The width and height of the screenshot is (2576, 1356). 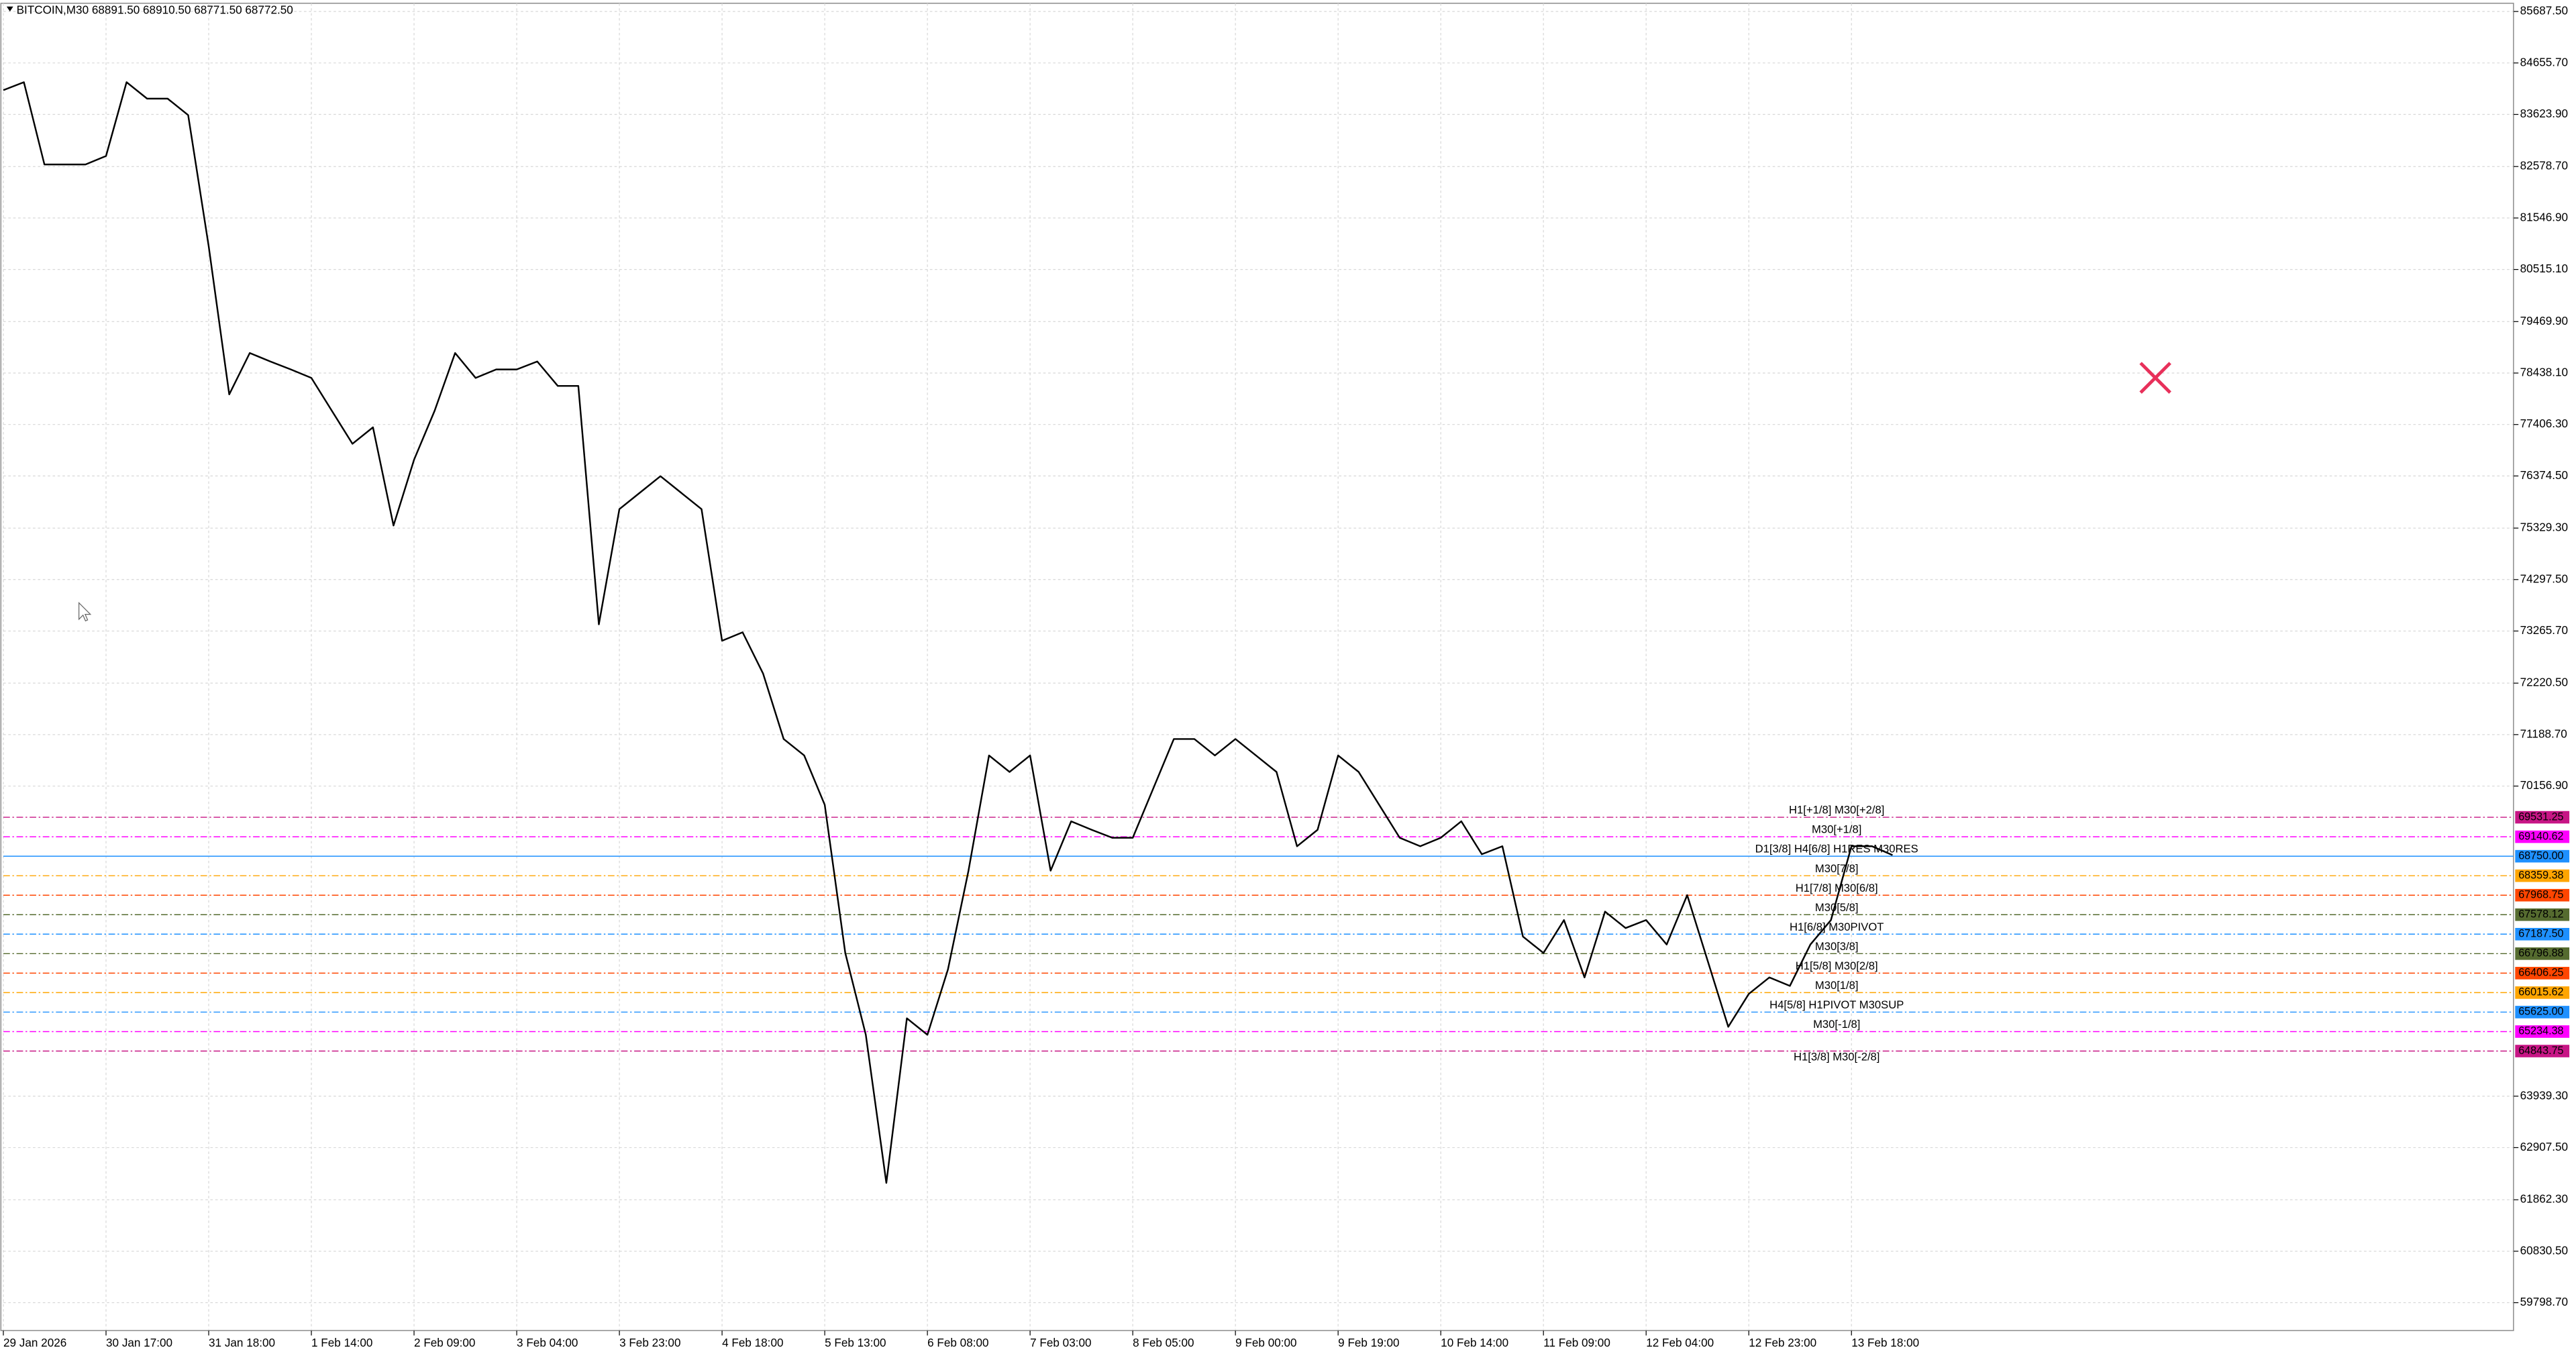 I want to click on level-price-label: 68359.38, so click(x=2540, y=875).